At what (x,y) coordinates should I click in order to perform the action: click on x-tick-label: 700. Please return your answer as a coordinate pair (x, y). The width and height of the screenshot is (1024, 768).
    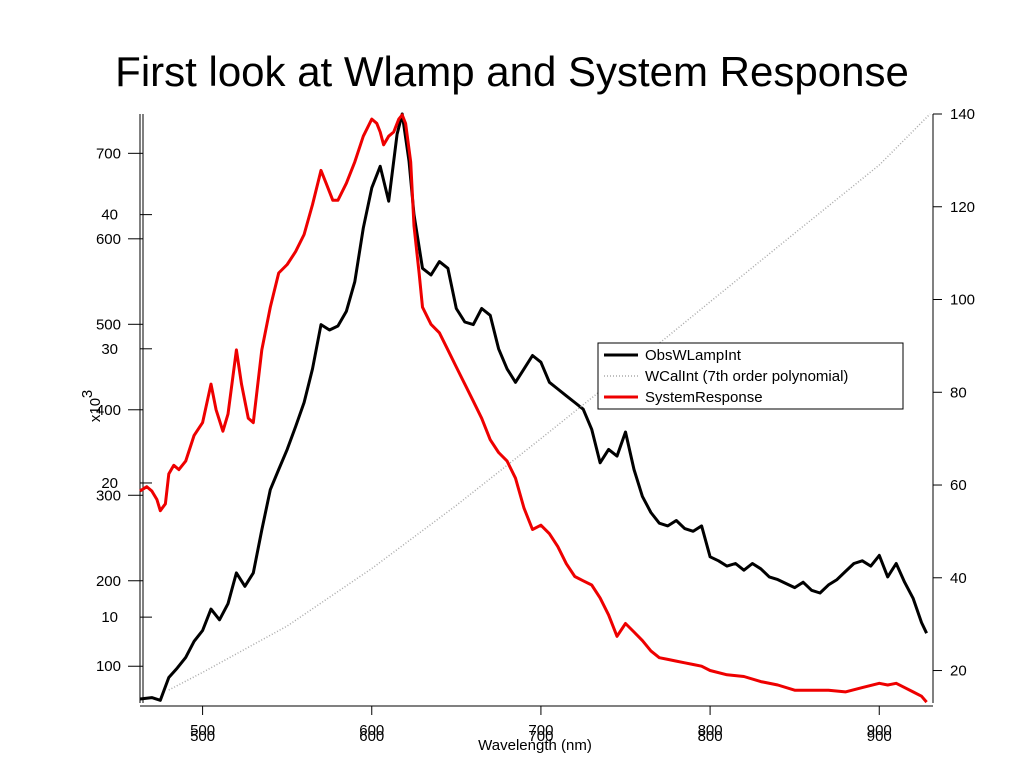
    Looking at the image, I should click on (540, 730).